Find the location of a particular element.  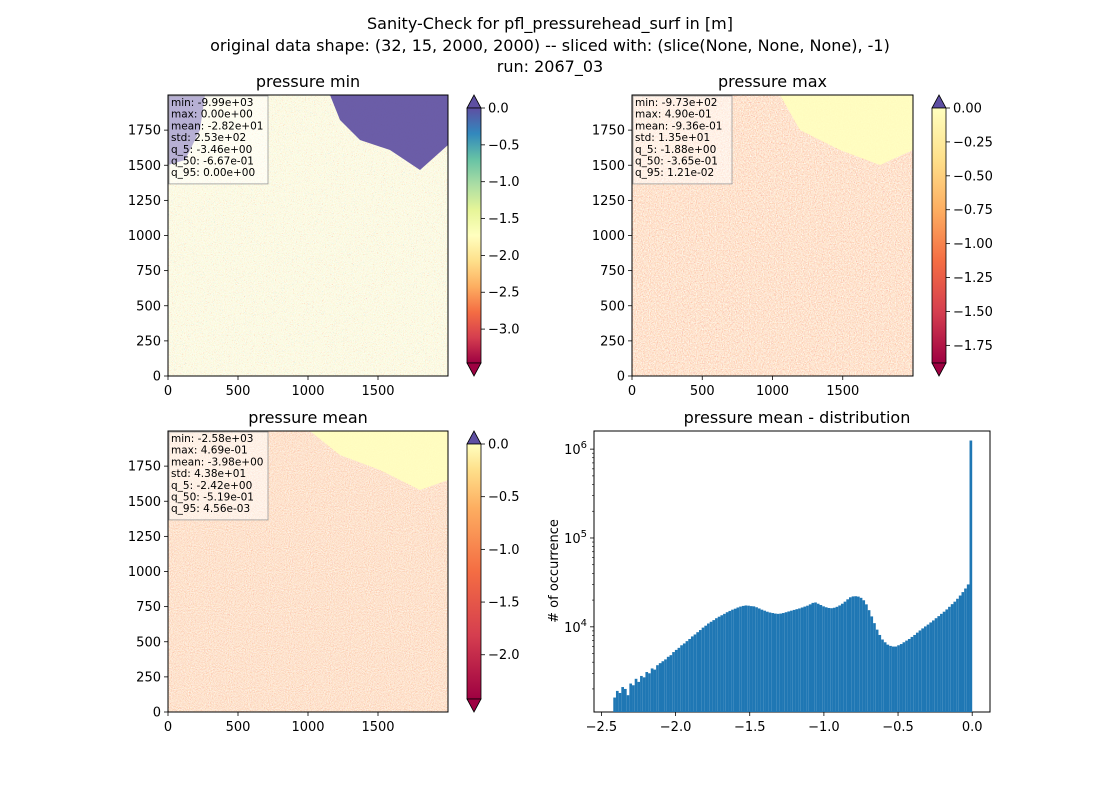

colorbar-tick-label: −3.0 is located at coordinates (504, 330).